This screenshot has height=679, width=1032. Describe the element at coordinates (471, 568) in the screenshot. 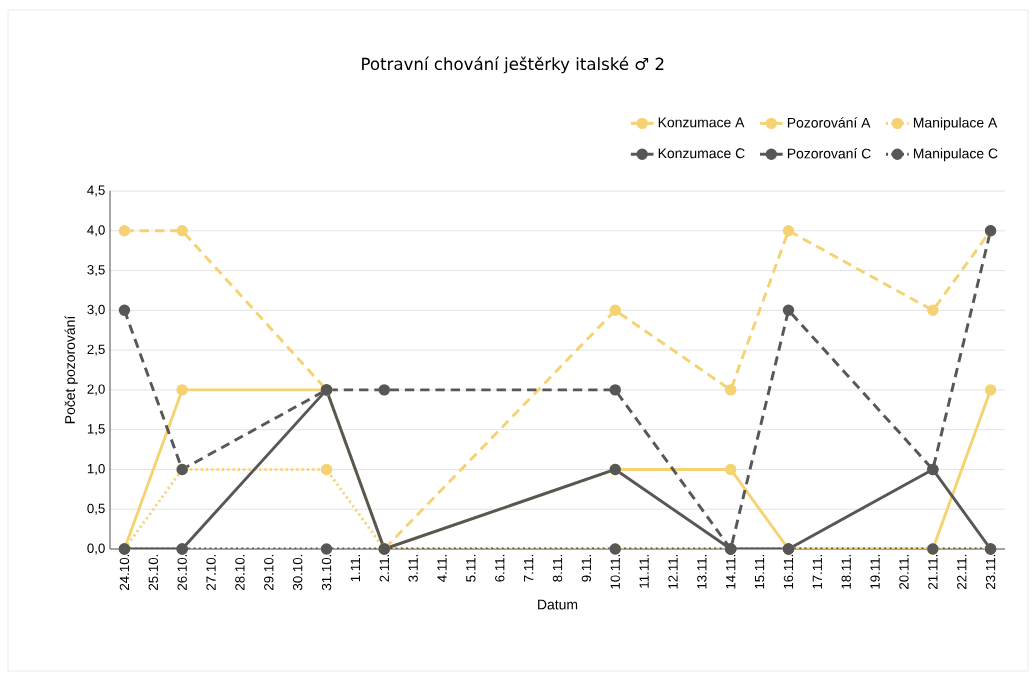

I see `x-tick-label: 5.11.` at that location.